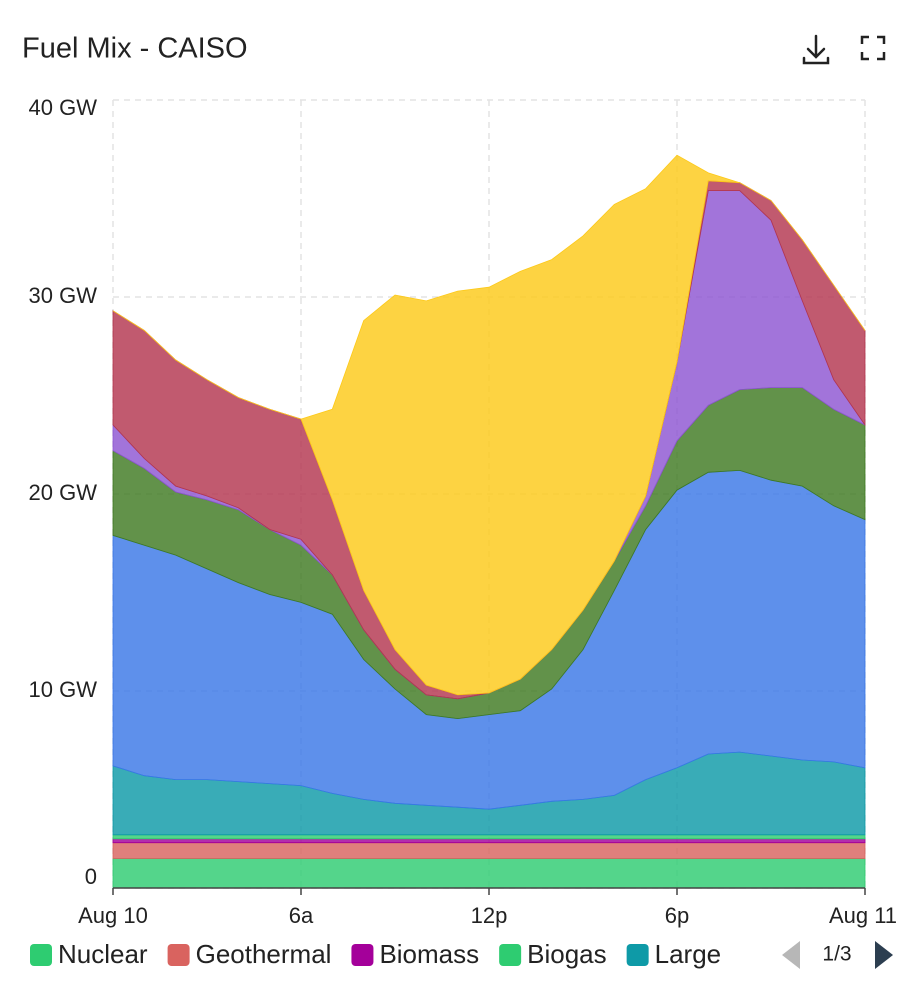 This screenshot has height=1000, width=922. What do you see at coordinates (816, 49) in the screenshot?
I see `download-icon` at bounding box center [816, 49].